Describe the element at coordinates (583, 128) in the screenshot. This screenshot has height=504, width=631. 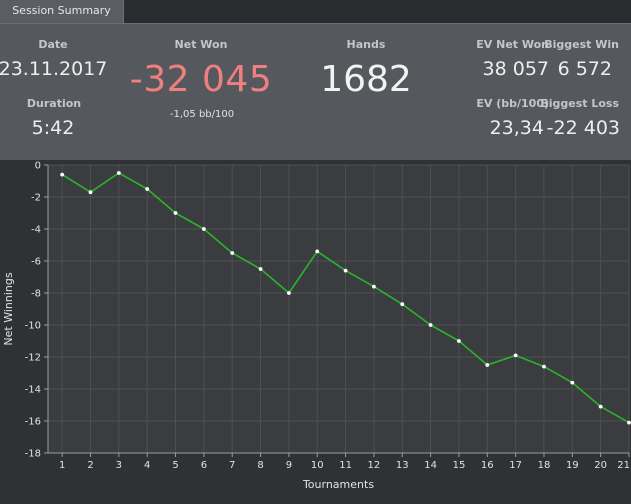
I see `biggest-loss-value: -22 403` at that location.